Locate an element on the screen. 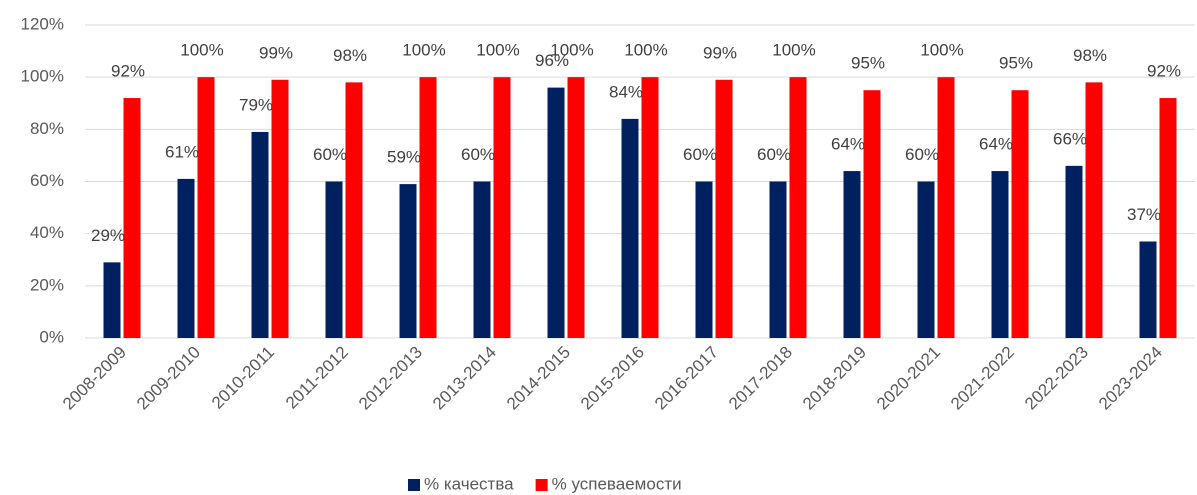  y-tick-label: 40% is located at coordinates (47, 232).